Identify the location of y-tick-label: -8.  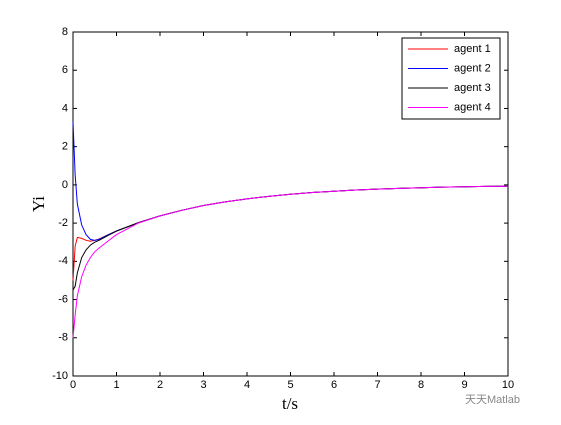
(63, 338).